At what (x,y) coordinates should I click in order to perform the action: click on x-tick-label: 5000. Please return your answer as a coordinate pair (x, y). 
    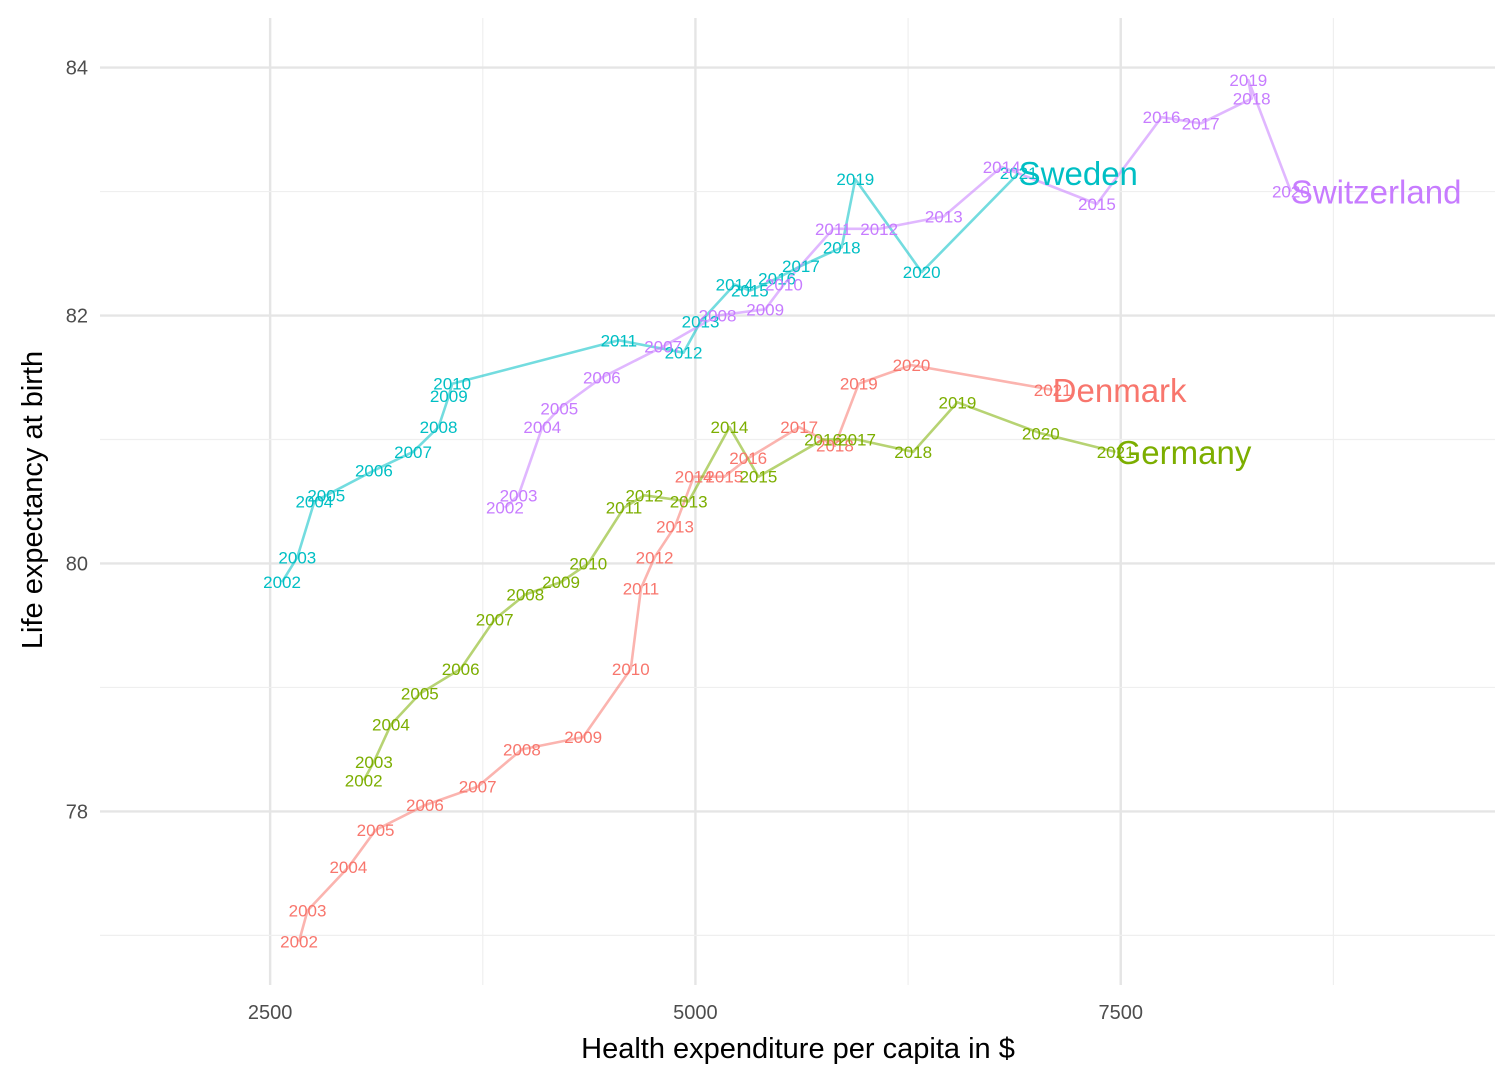
    Looking at the image, I should click on (695, 1013).